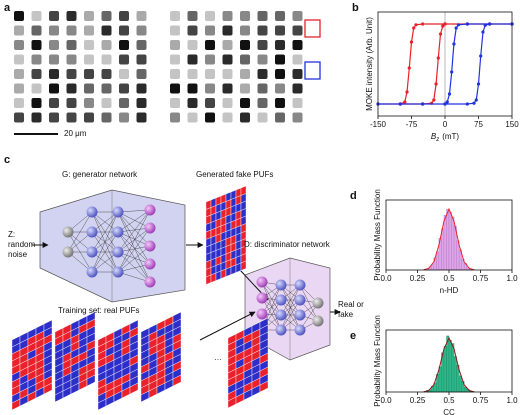 The width and height of the screenshot is (520, 415). Describe the element at coordinates (287, 244) in the screenshot. I see `discriminator-label: D: discriminator network` at that location.